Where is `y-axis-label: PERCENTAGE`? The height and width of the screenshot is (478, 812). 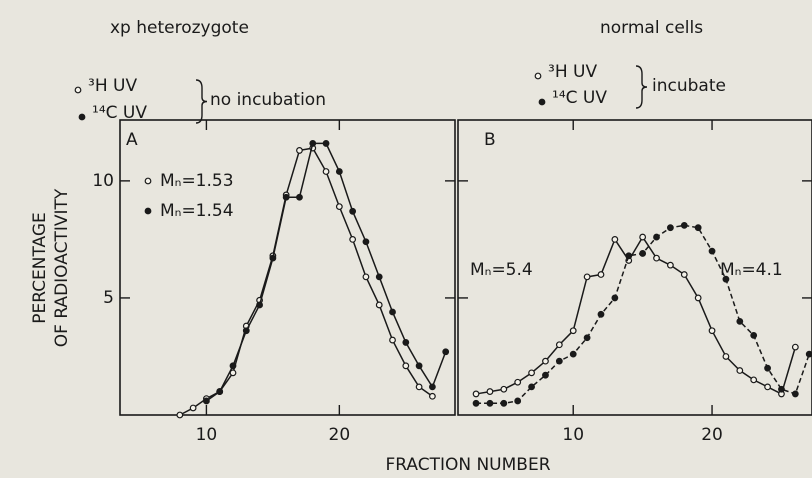 y-axis-label: PERCENTAGE is located at coordinates (40, 268).